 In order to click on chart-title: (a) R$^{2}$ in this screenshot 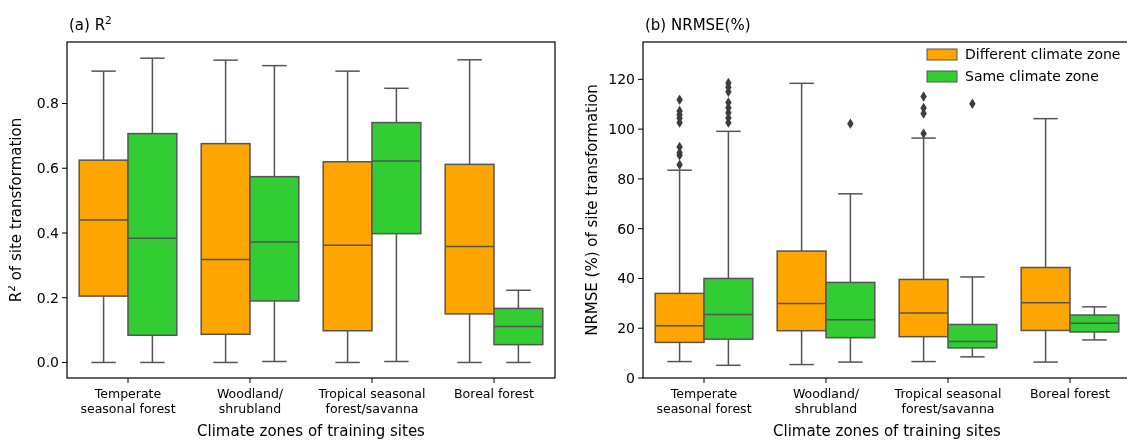, I will do `click(90, 24)`.